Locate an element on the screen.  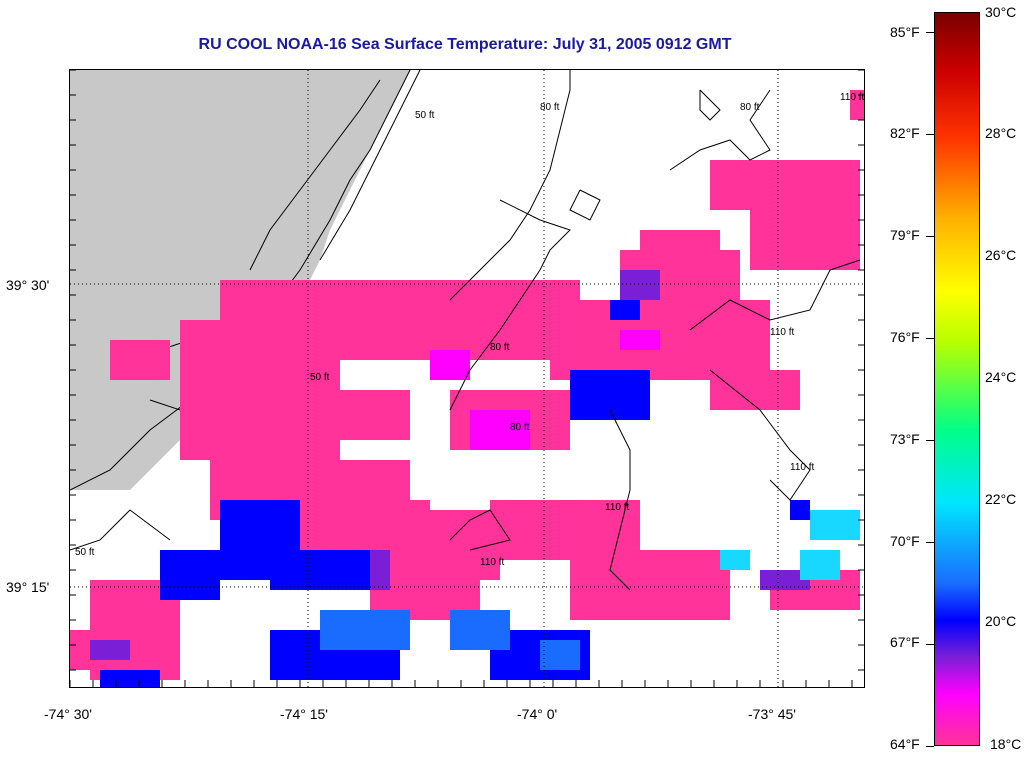
temperature-colorbar is located at coordinates (957, 379).